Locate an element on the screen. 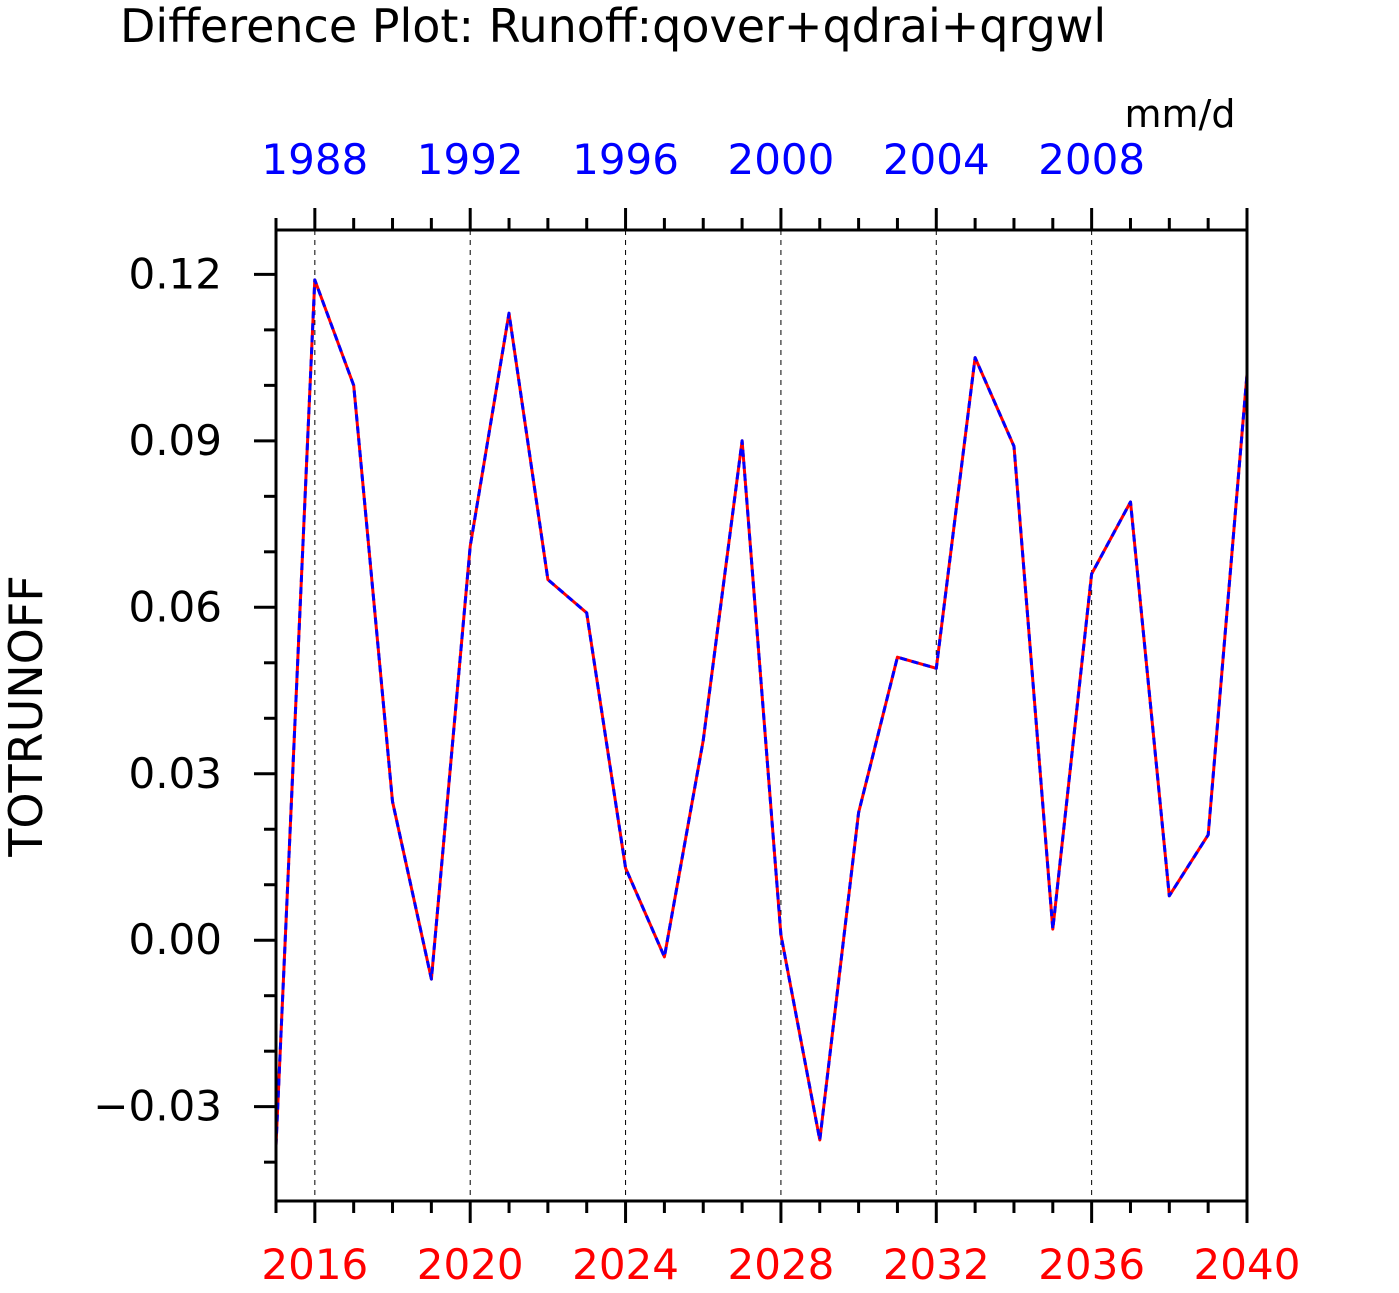 Image resolution: width=1399 pixels, height=1293 pixels. x-tick-label-bottom: 2036 is located at coordinates (1091, 1264).